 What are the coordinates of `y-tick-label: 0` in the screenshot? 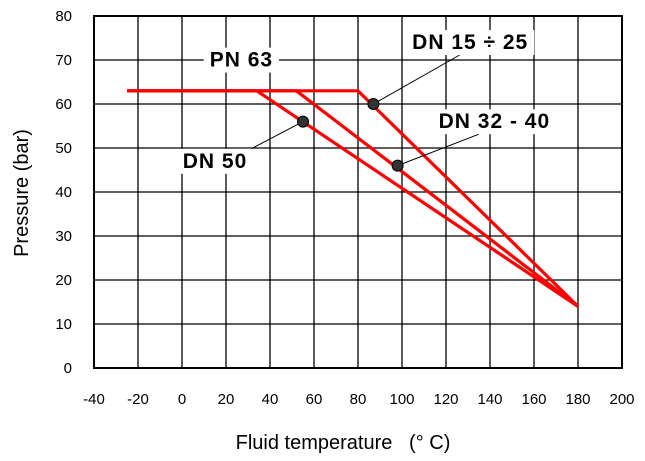 It's located at (68, 368).